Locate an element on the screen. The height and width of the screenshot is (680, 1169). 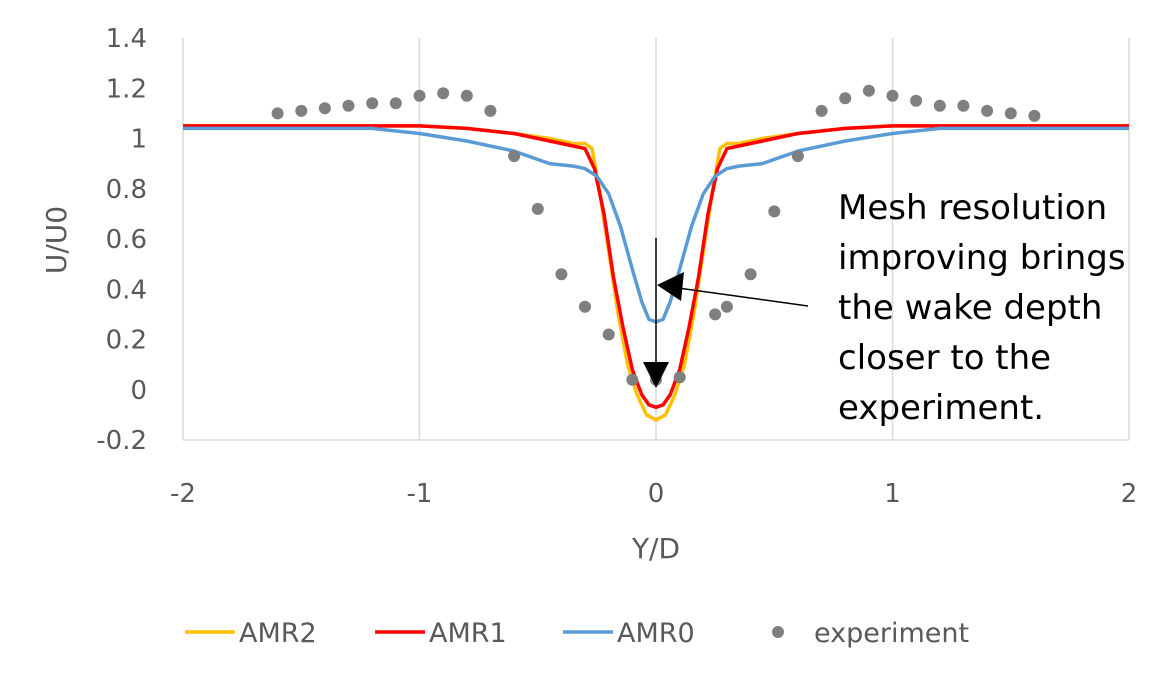
annotation-arrows is located at coordinates (726, 313).